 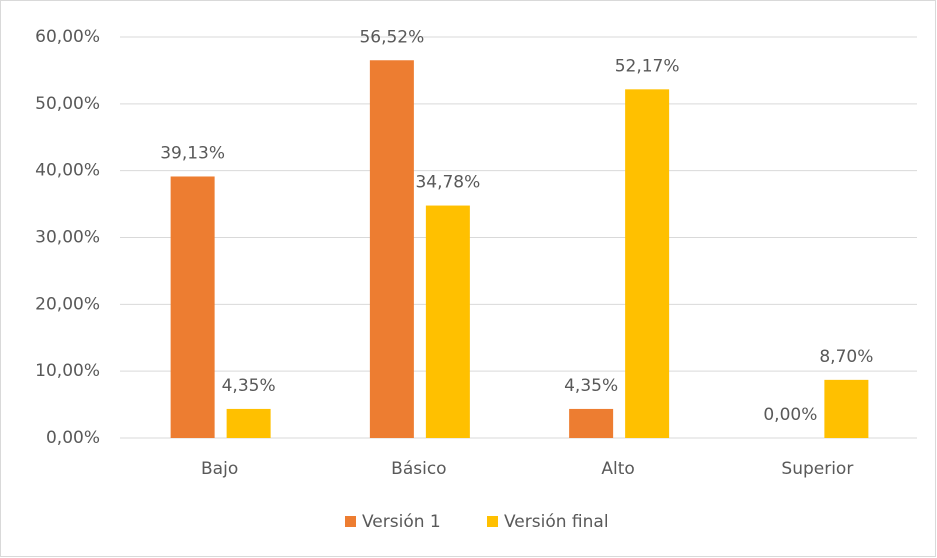 What do you see at coordinates (556, 522) in the screenshot?
I see `legend-label: Versión final` at bounding box center [556, 522].